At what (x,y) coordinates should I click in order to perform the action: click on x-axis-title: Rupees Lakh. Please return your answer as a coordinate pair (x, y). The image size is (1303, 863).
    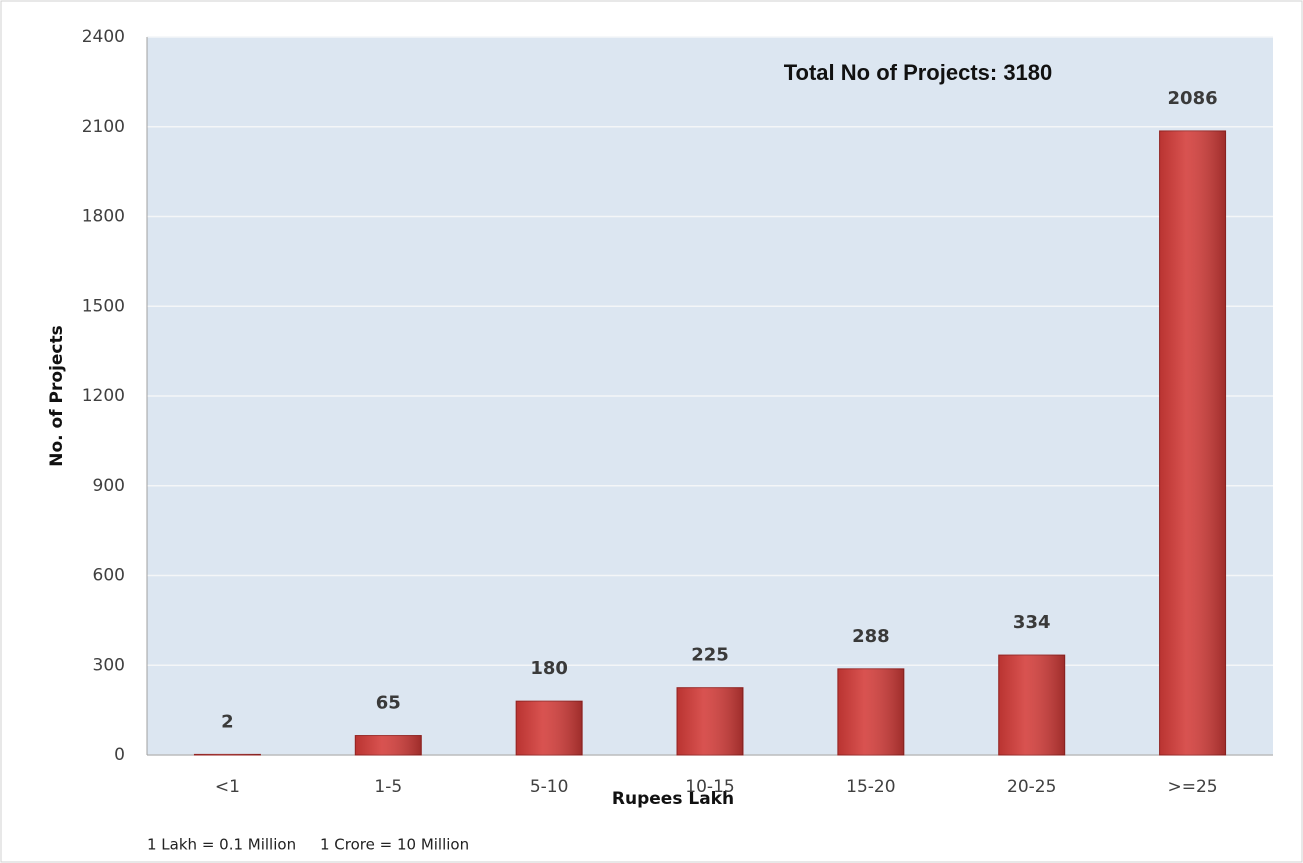
    Looking at the image, I should click on (673, 799).